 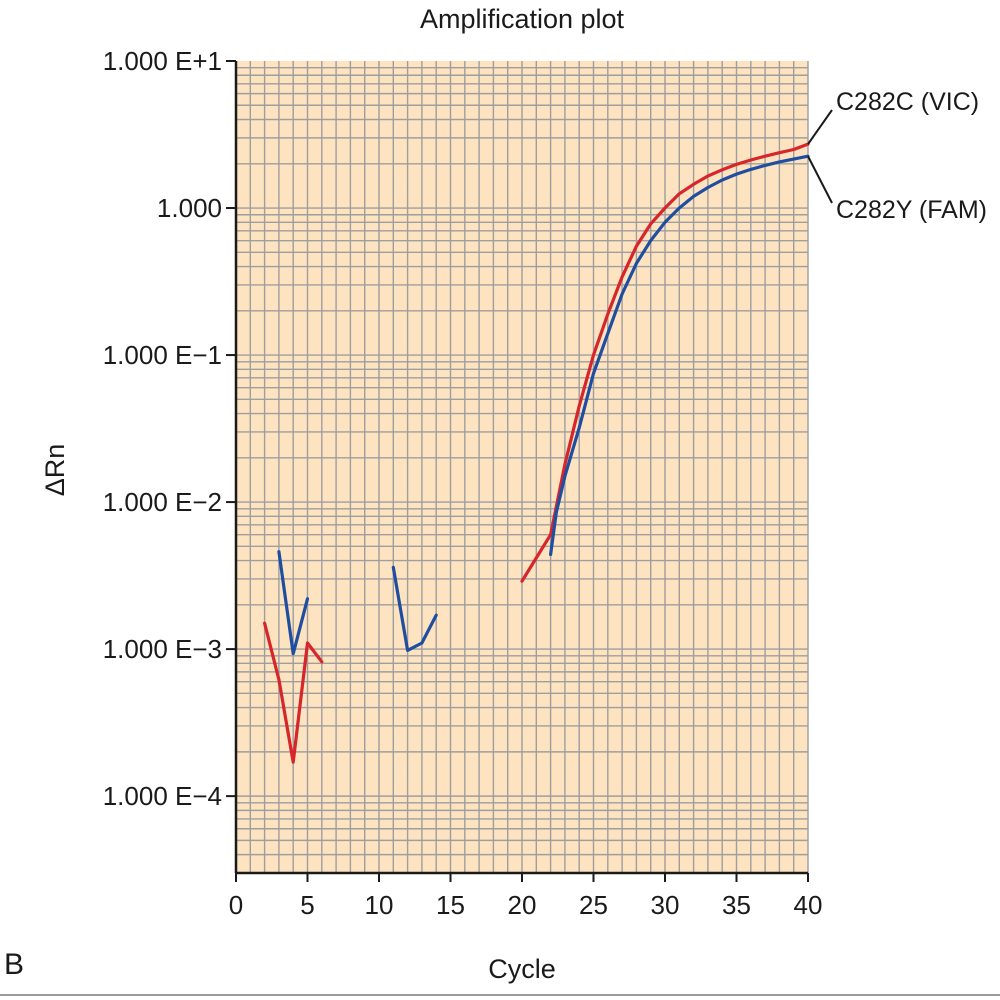 What do you see at coordinates (162, 796) in the screenshot?
I see `y-tick-label: 1.000 E−4` at bounding box center [162, 796].